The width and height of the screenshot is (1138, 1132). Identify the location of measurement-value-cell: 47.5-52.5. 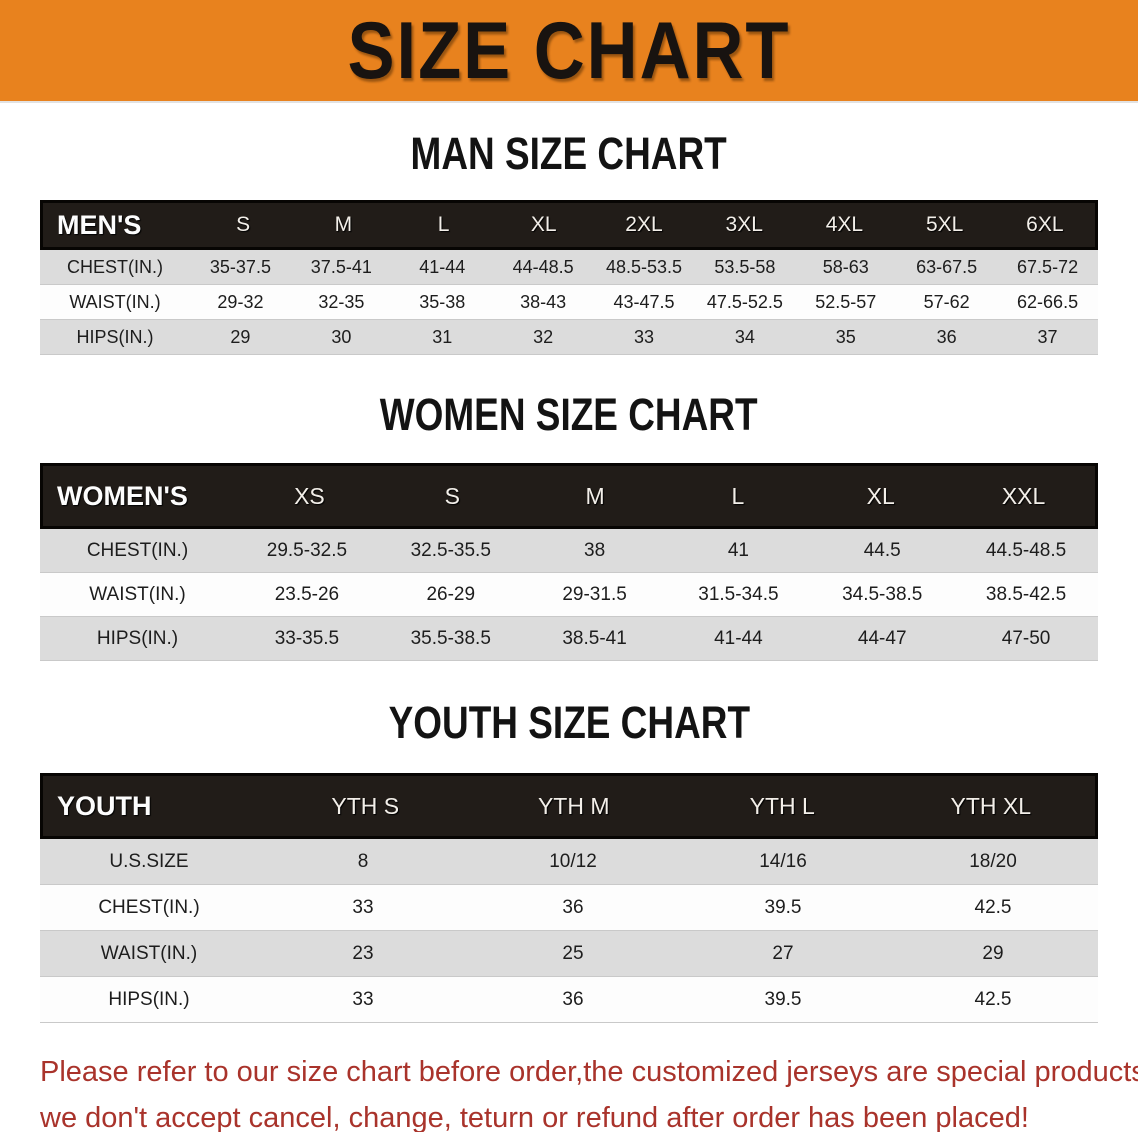
(744, 301).